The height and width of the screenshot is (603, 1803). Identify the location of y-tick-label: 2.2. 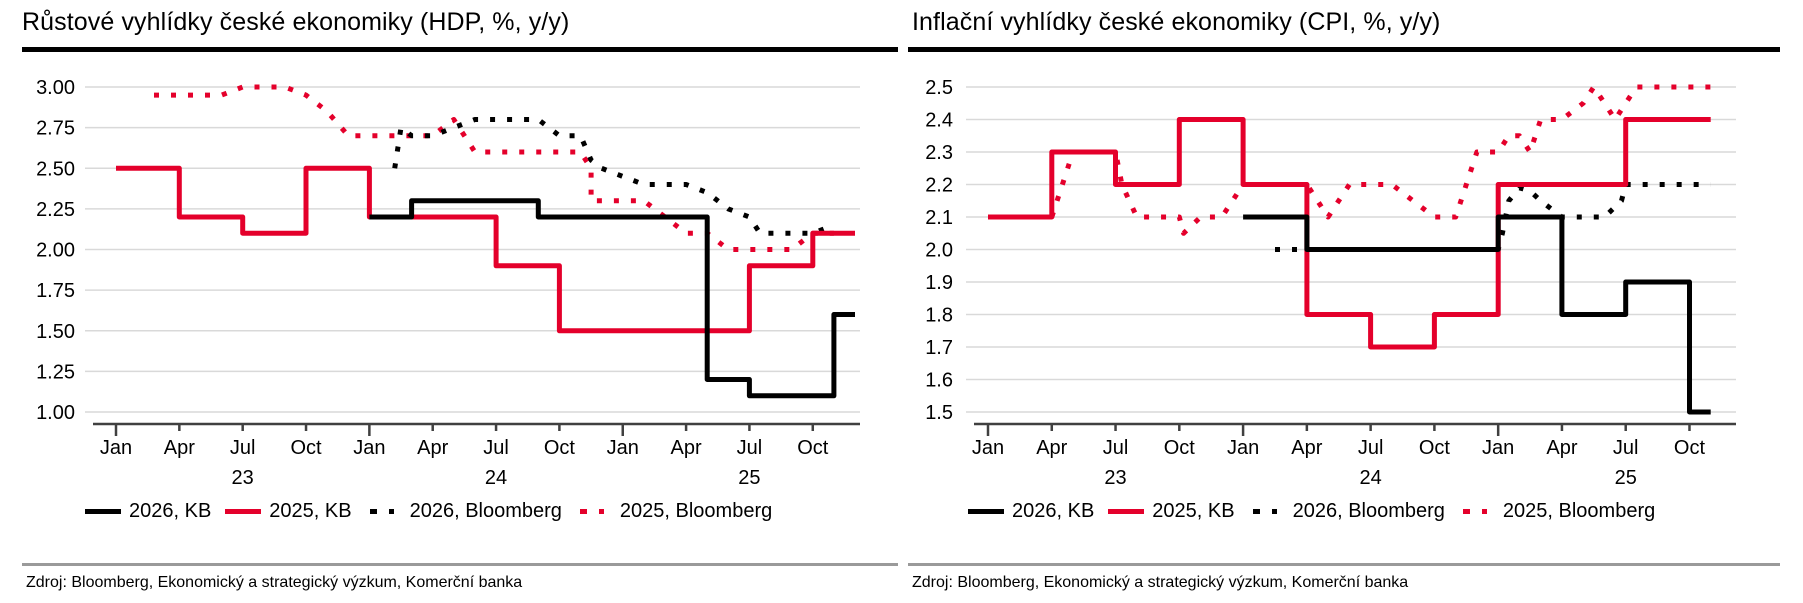
(939, 186).